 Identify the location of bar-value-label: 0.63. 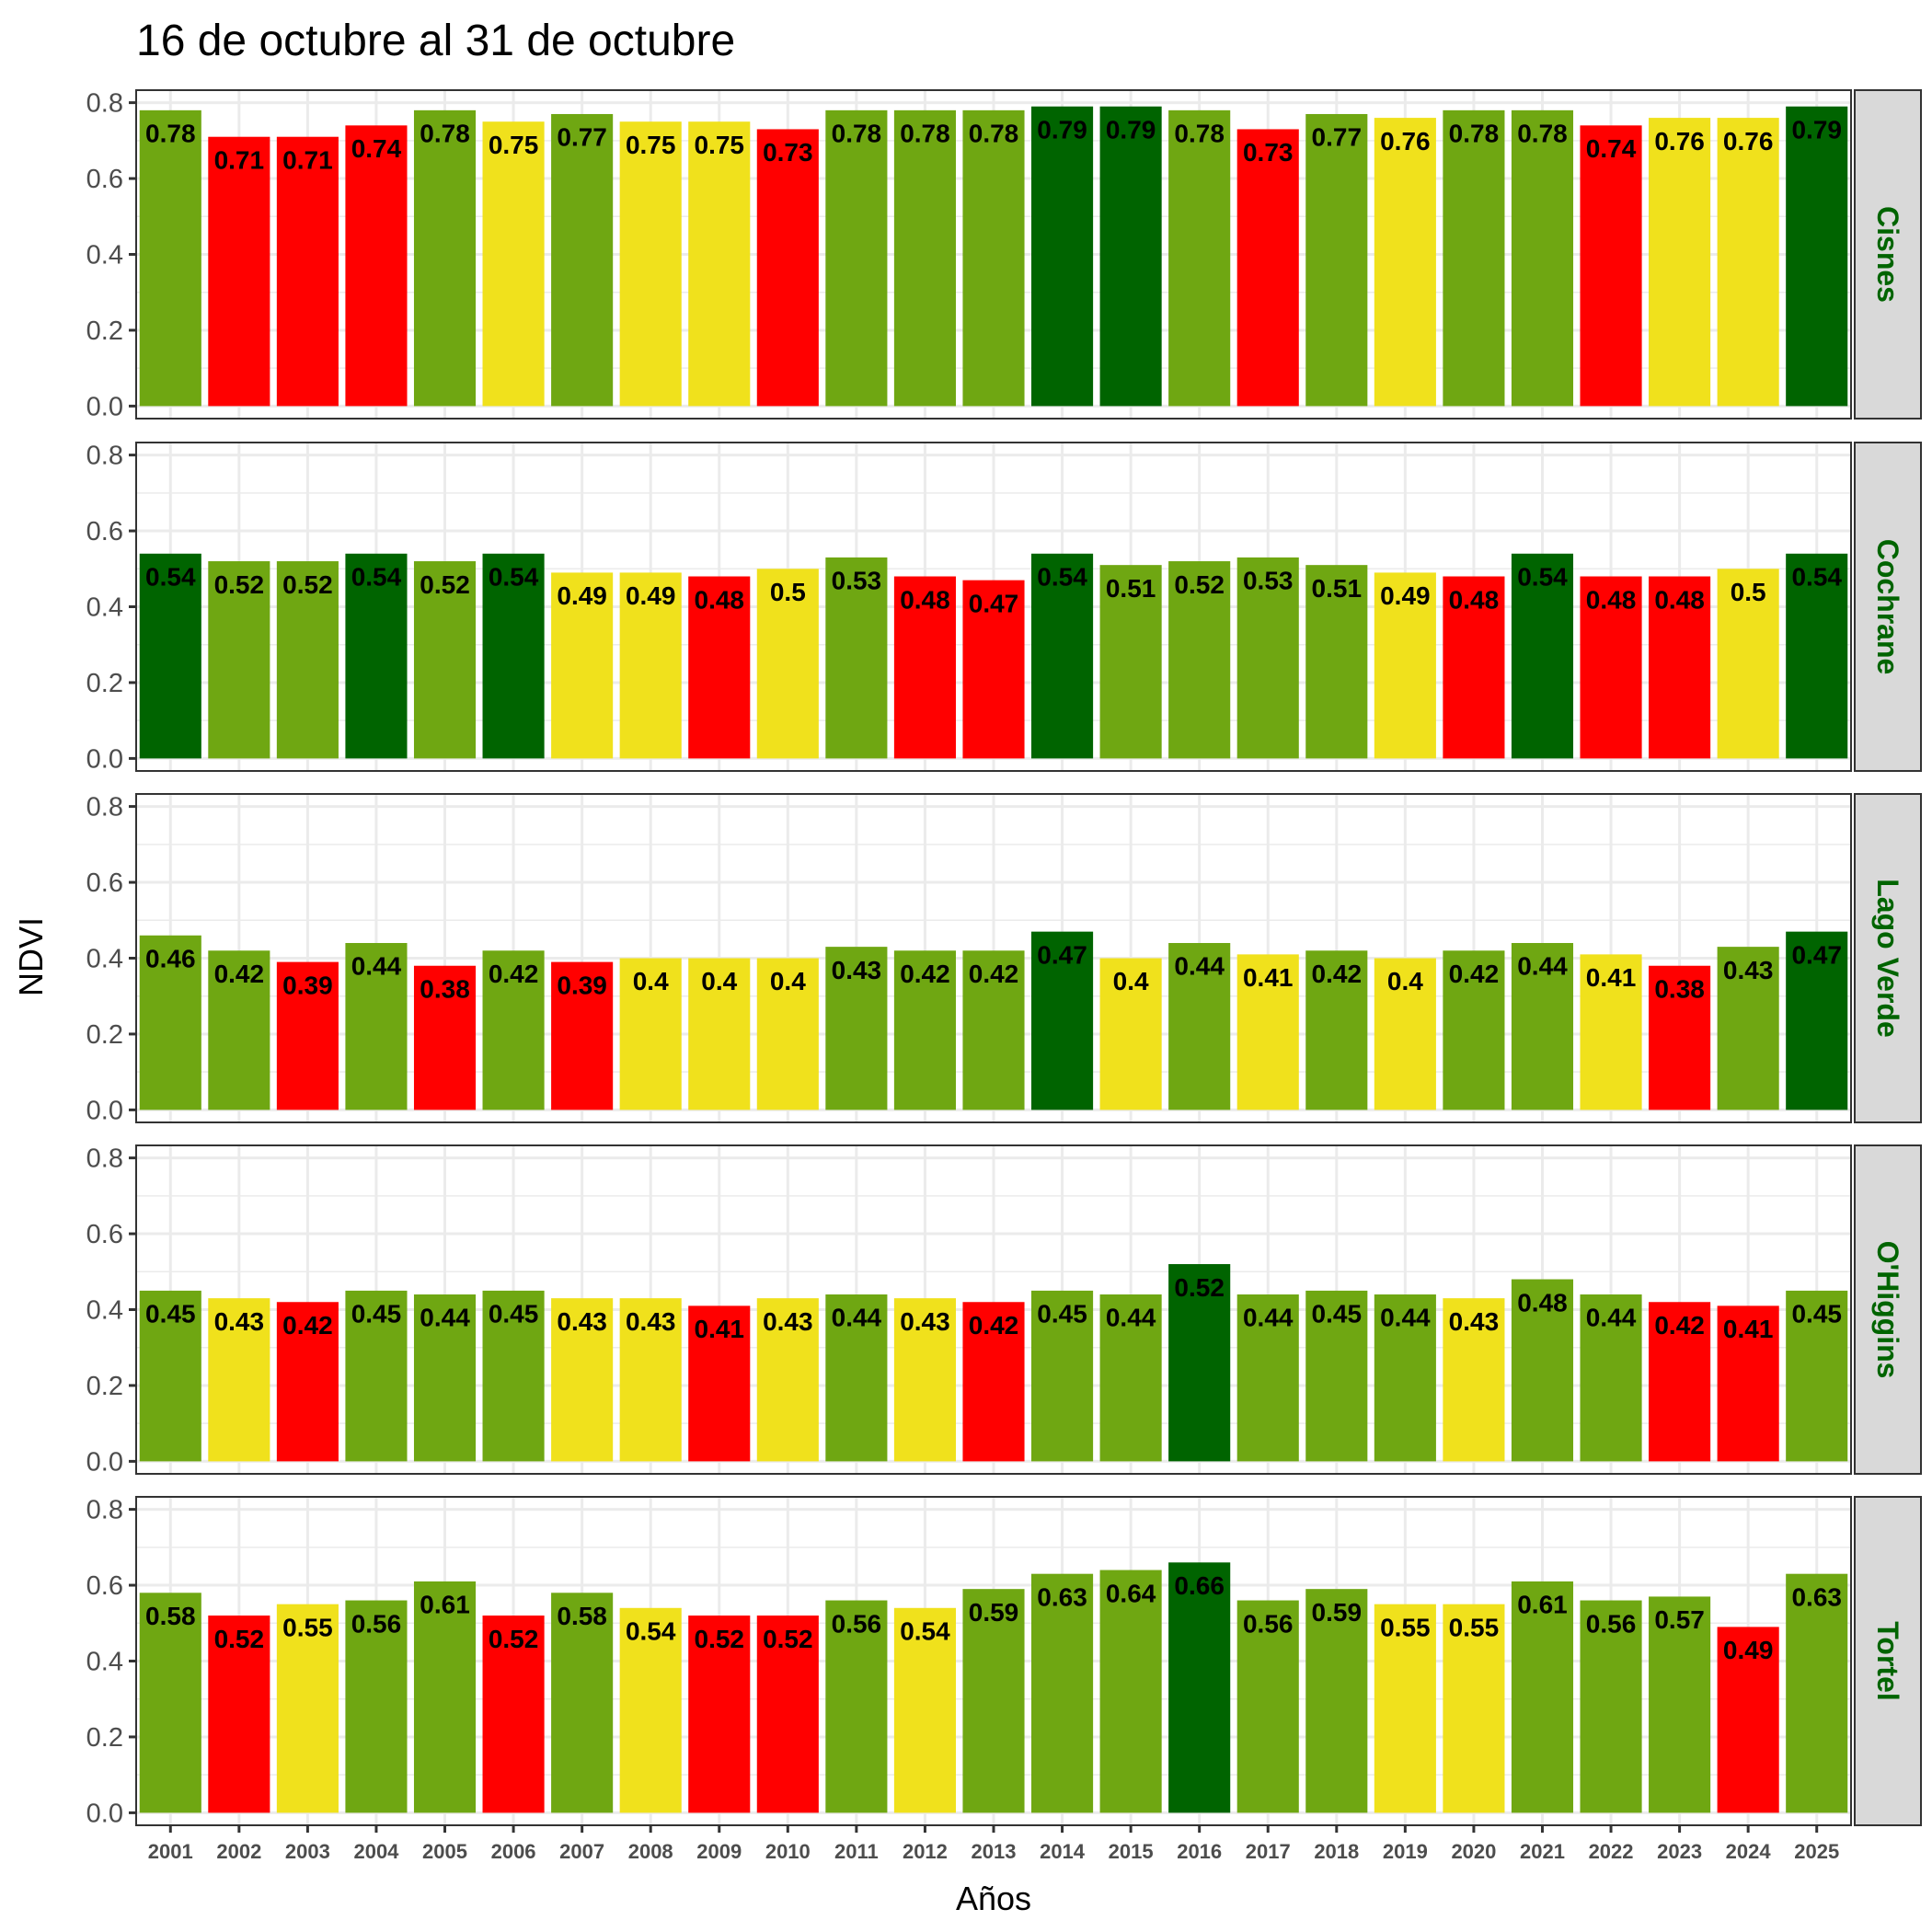
(1816, 1596).